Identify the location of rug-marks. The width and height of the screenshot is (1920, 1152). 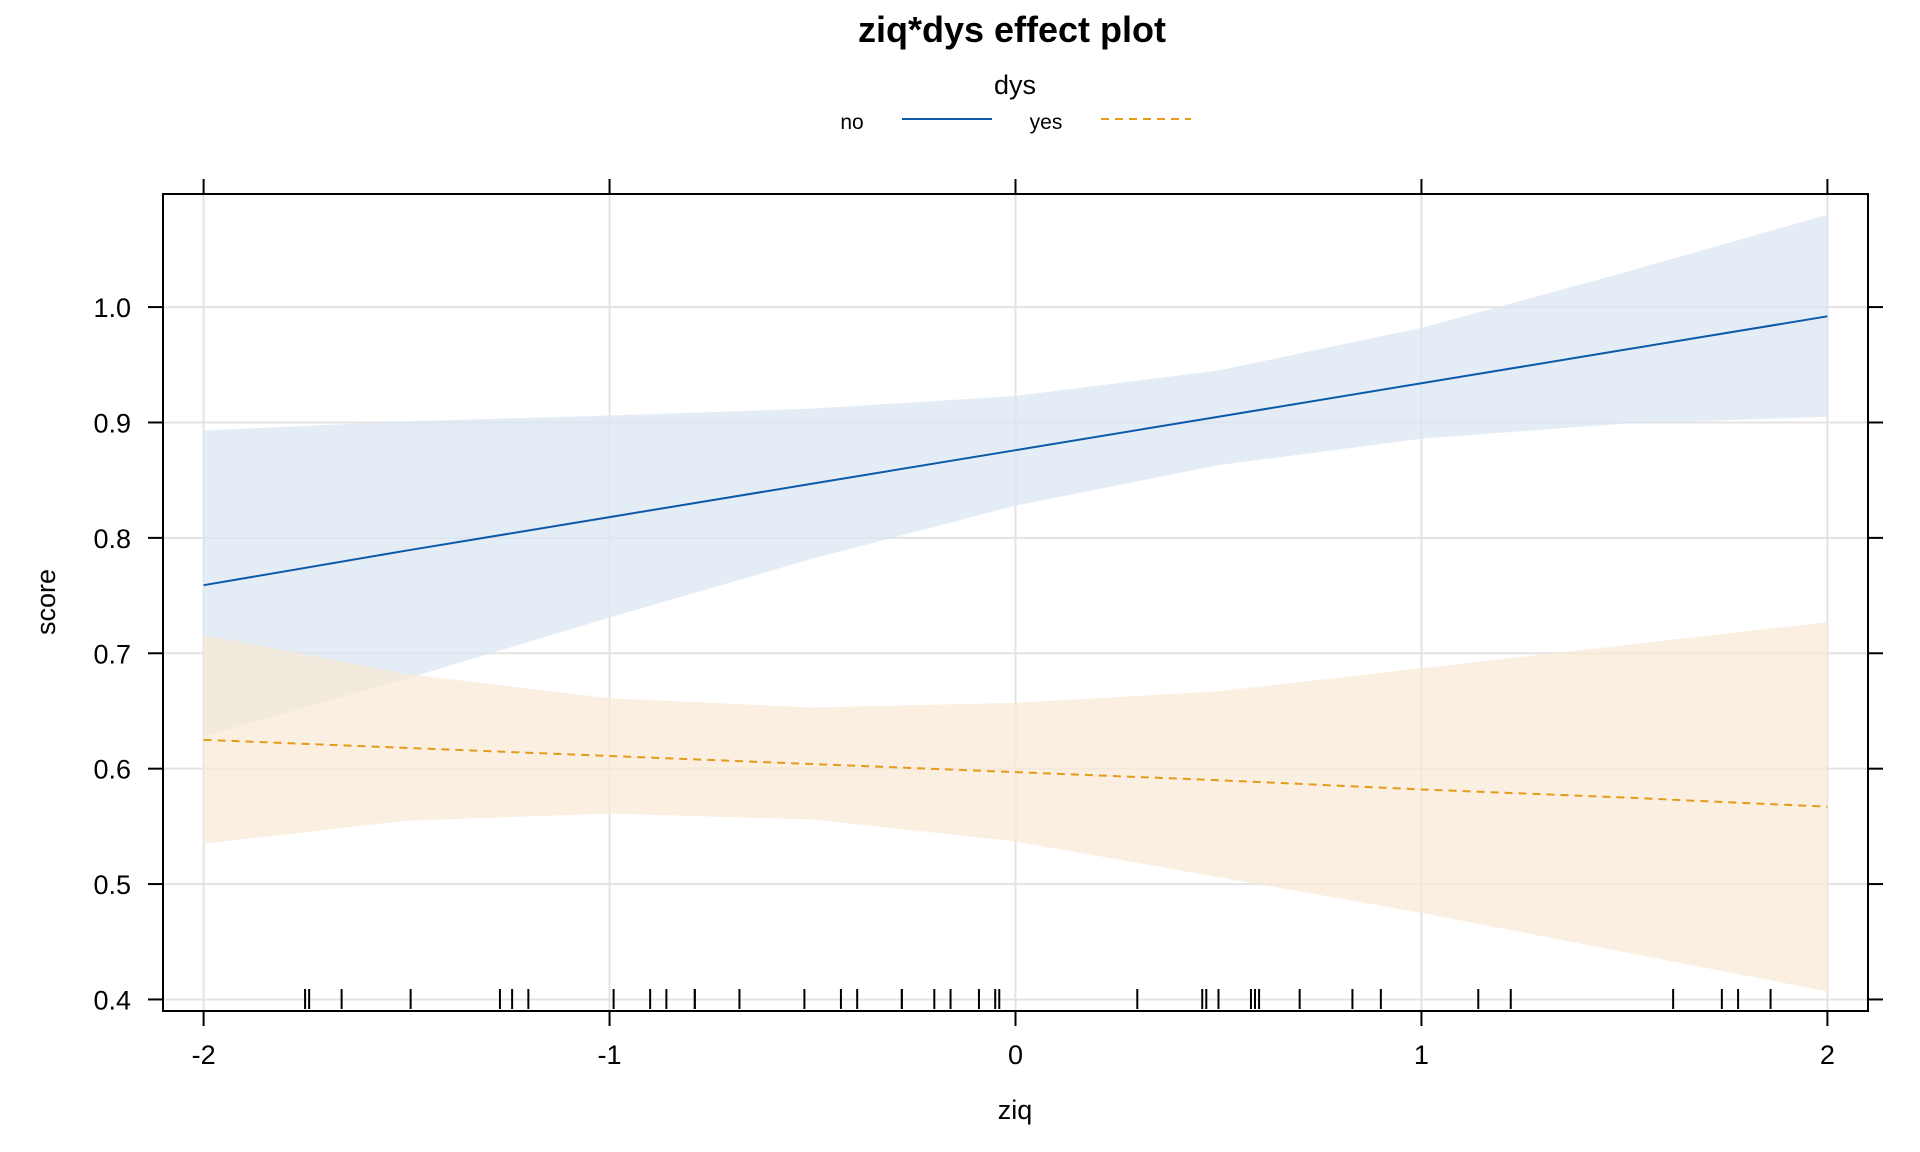
(1038, 999).